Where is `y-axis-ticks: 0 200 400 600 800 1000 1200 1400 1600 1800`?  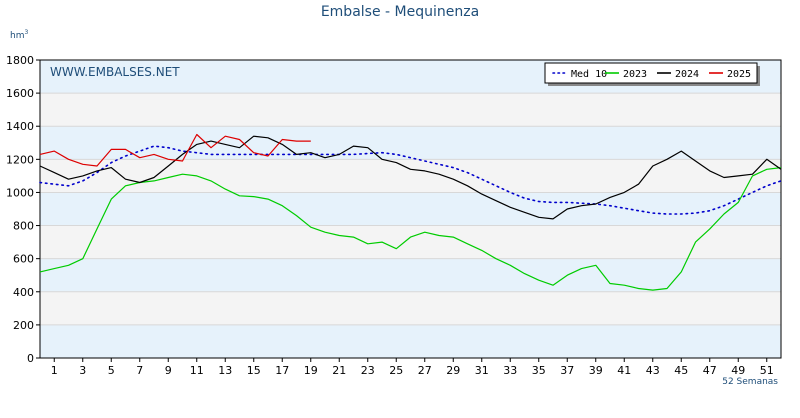 y-axis-ticks: 0 200 400 600 800 1000 1200 1400 1600 1800 is located at coordinates (23, 209).